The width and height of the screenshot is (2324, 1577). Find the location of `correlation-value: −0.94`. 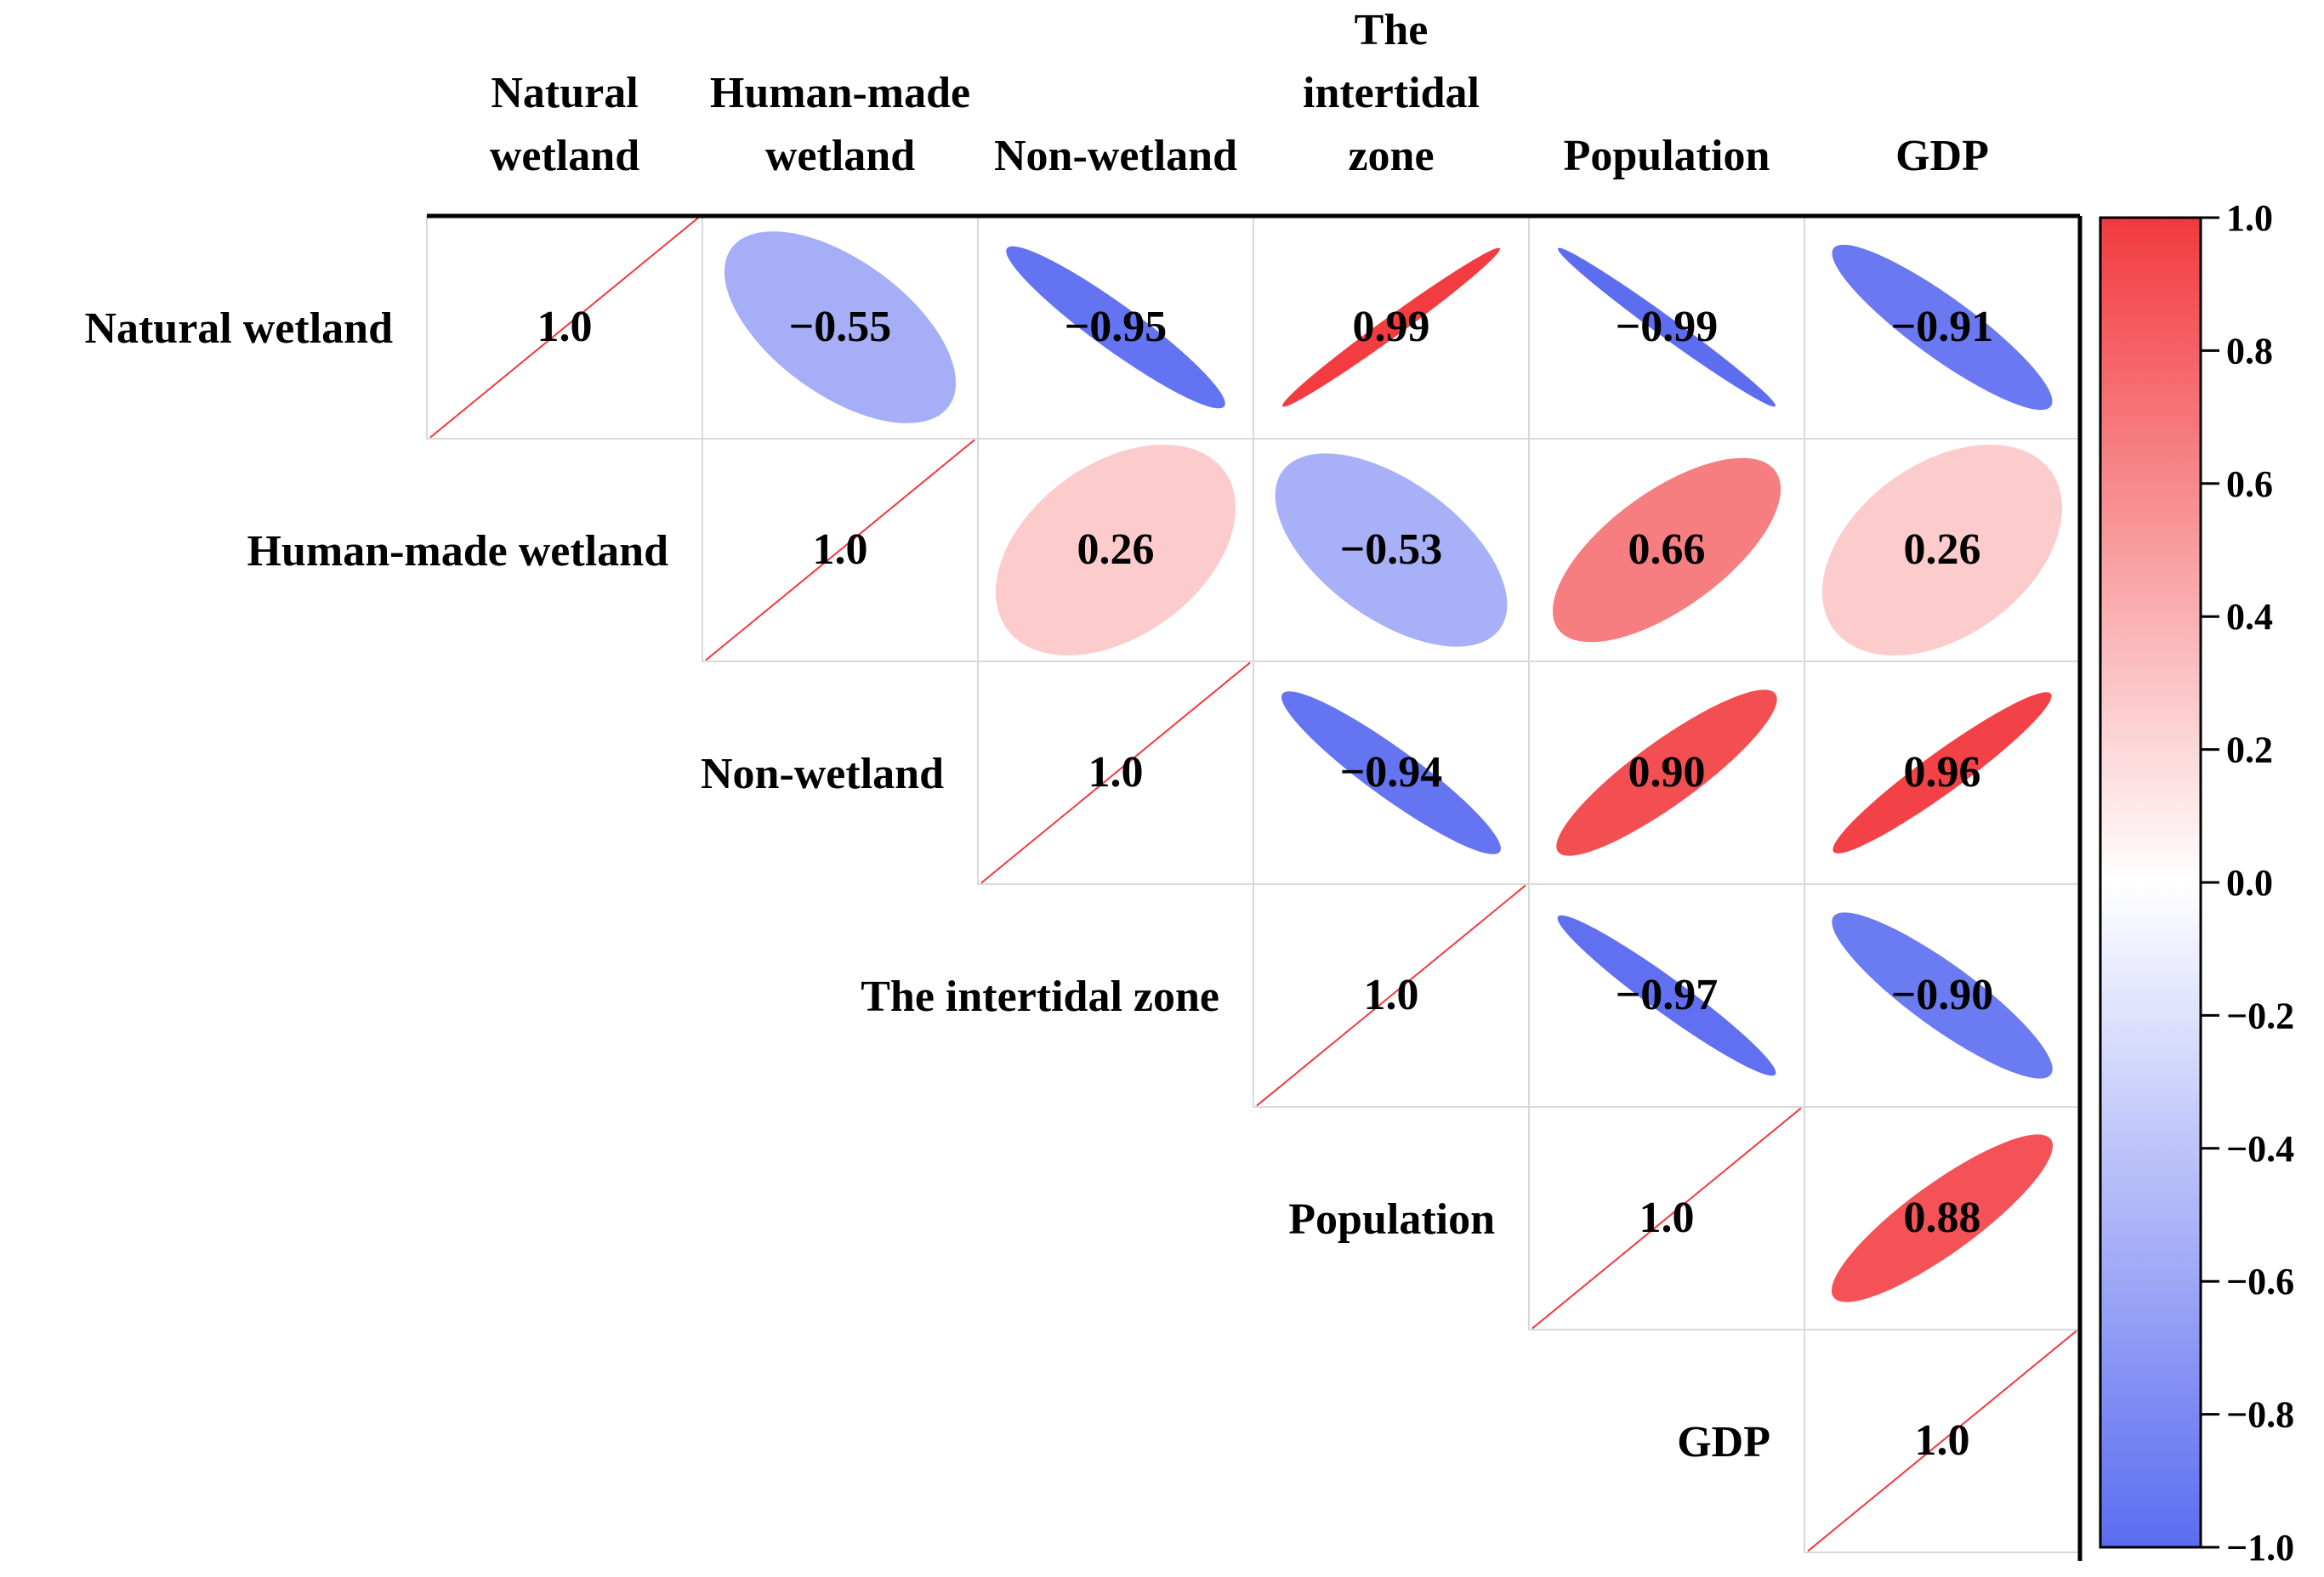

correlation-value: −0.94 is located at coordinates (1391, 772).